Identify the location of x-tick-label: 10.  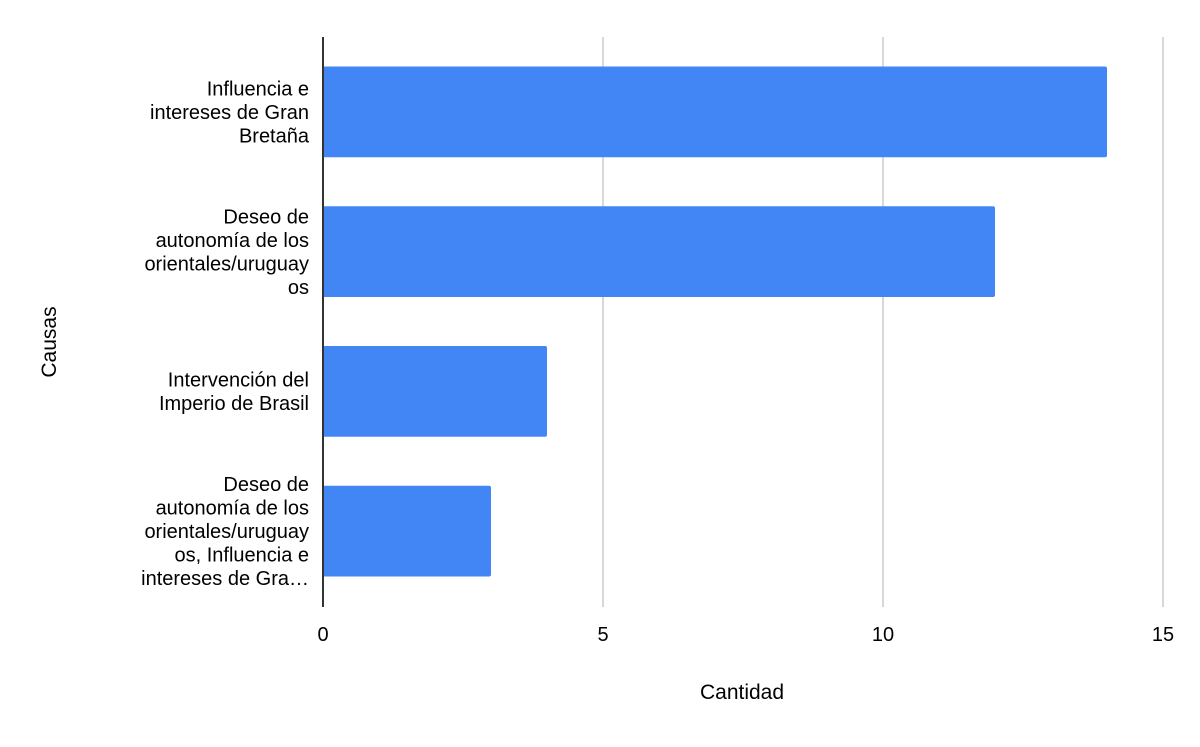
(883, 635).